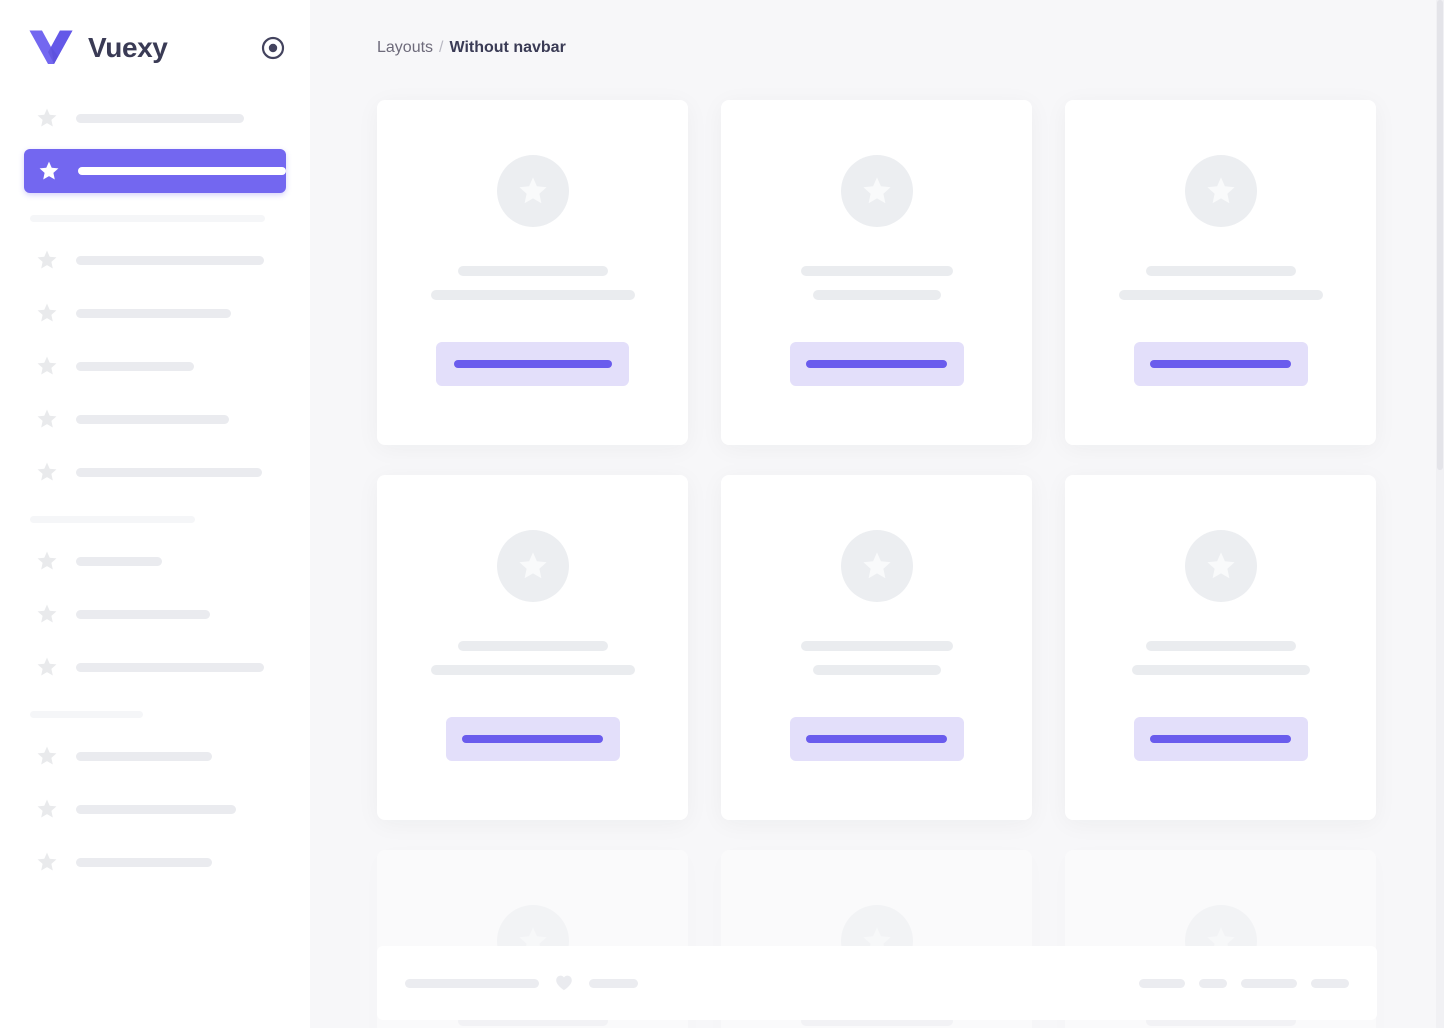 This screenshot has width=1444, height=1028. I want to click on scrollbar-thumb, so click(1440, 235).